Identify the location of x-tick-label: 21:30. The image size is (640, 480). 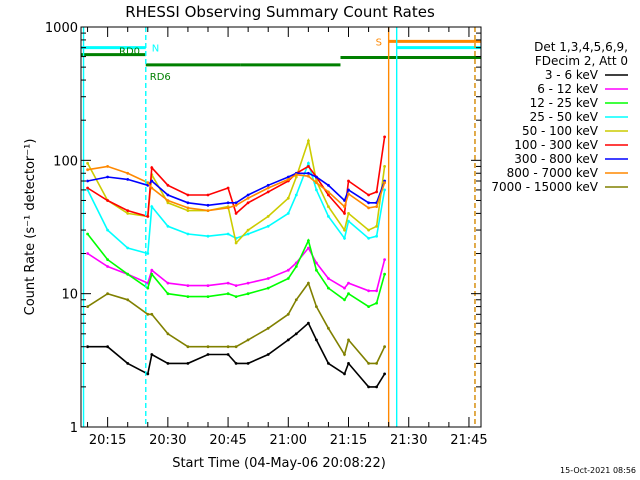
(408, 440).